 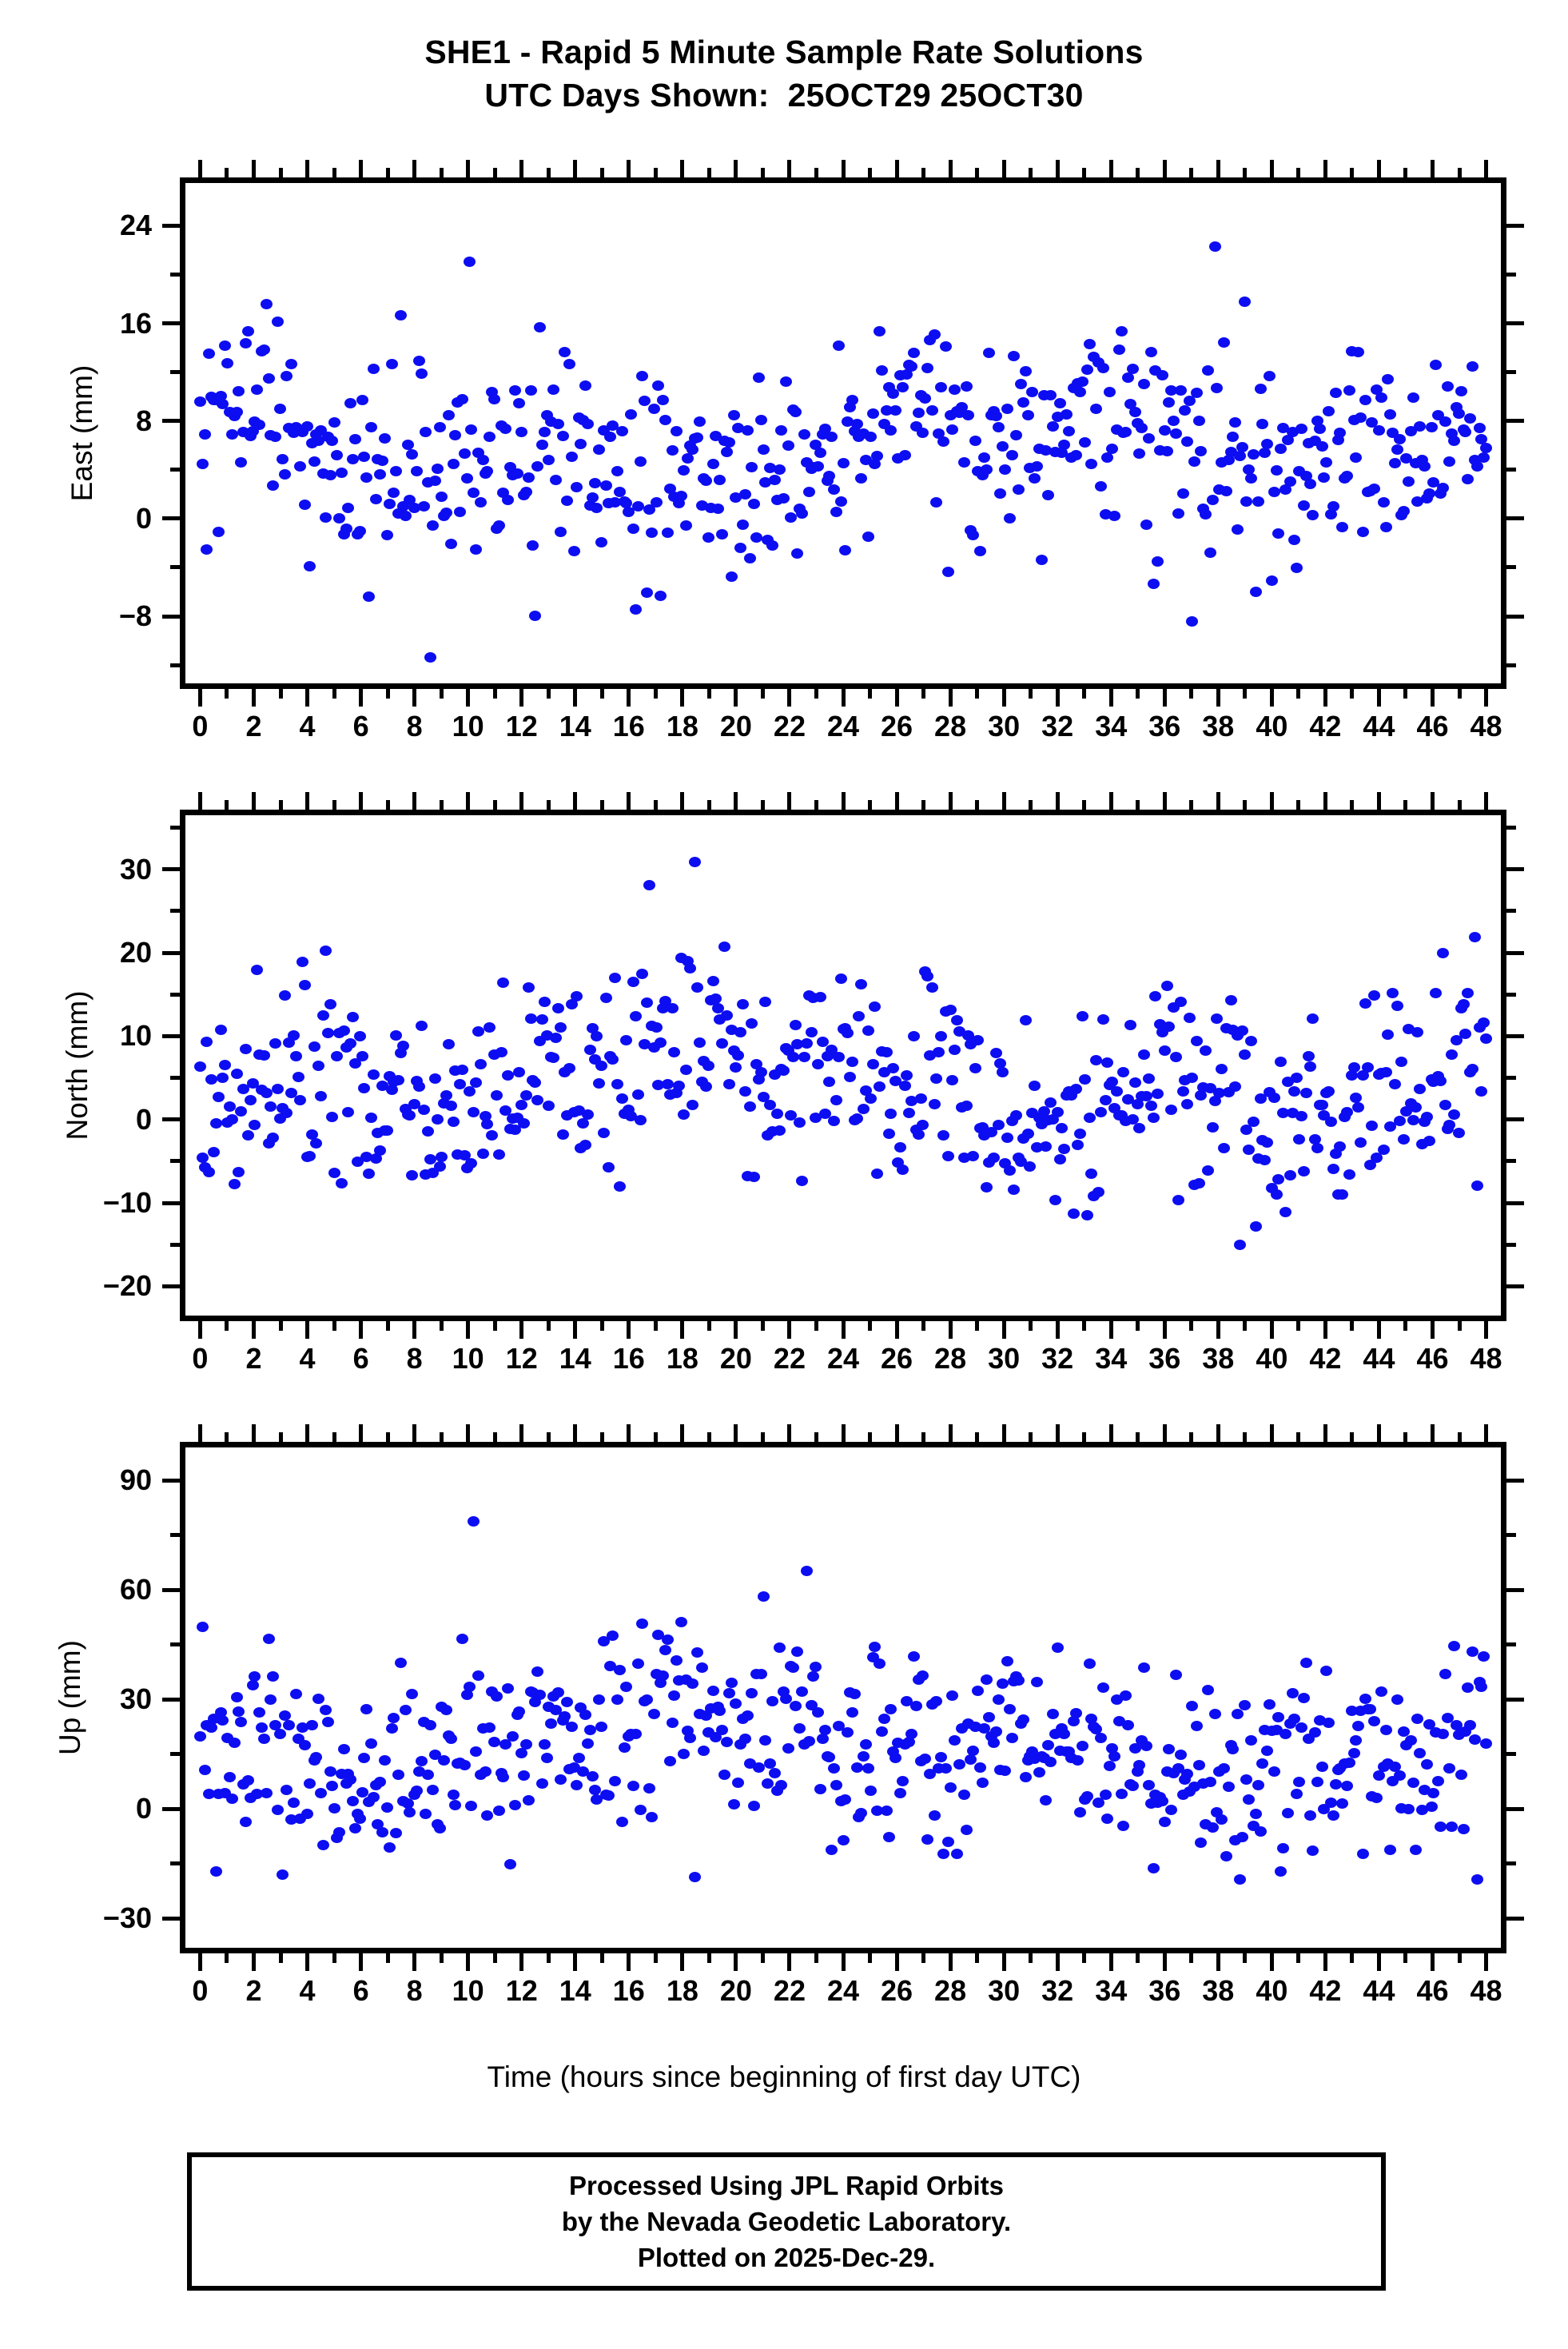 What do you see at coordinates (628, 727) in the screenshot?
I see `x-axis-tick-label: 16` at bounding box center [628, 727].